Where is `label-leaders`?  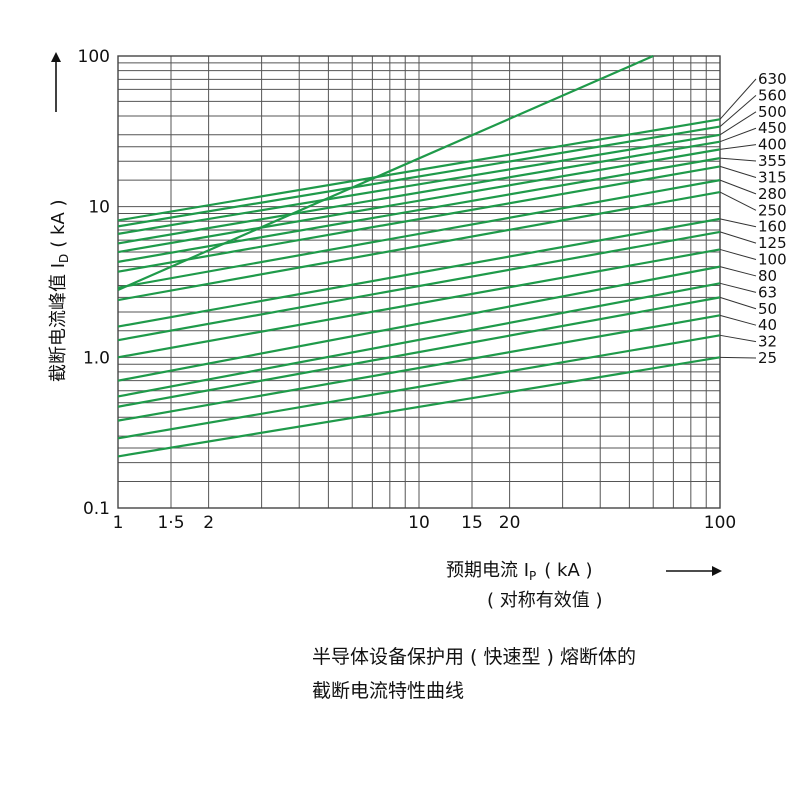
label-leaders is located at coordinates (738, 218).